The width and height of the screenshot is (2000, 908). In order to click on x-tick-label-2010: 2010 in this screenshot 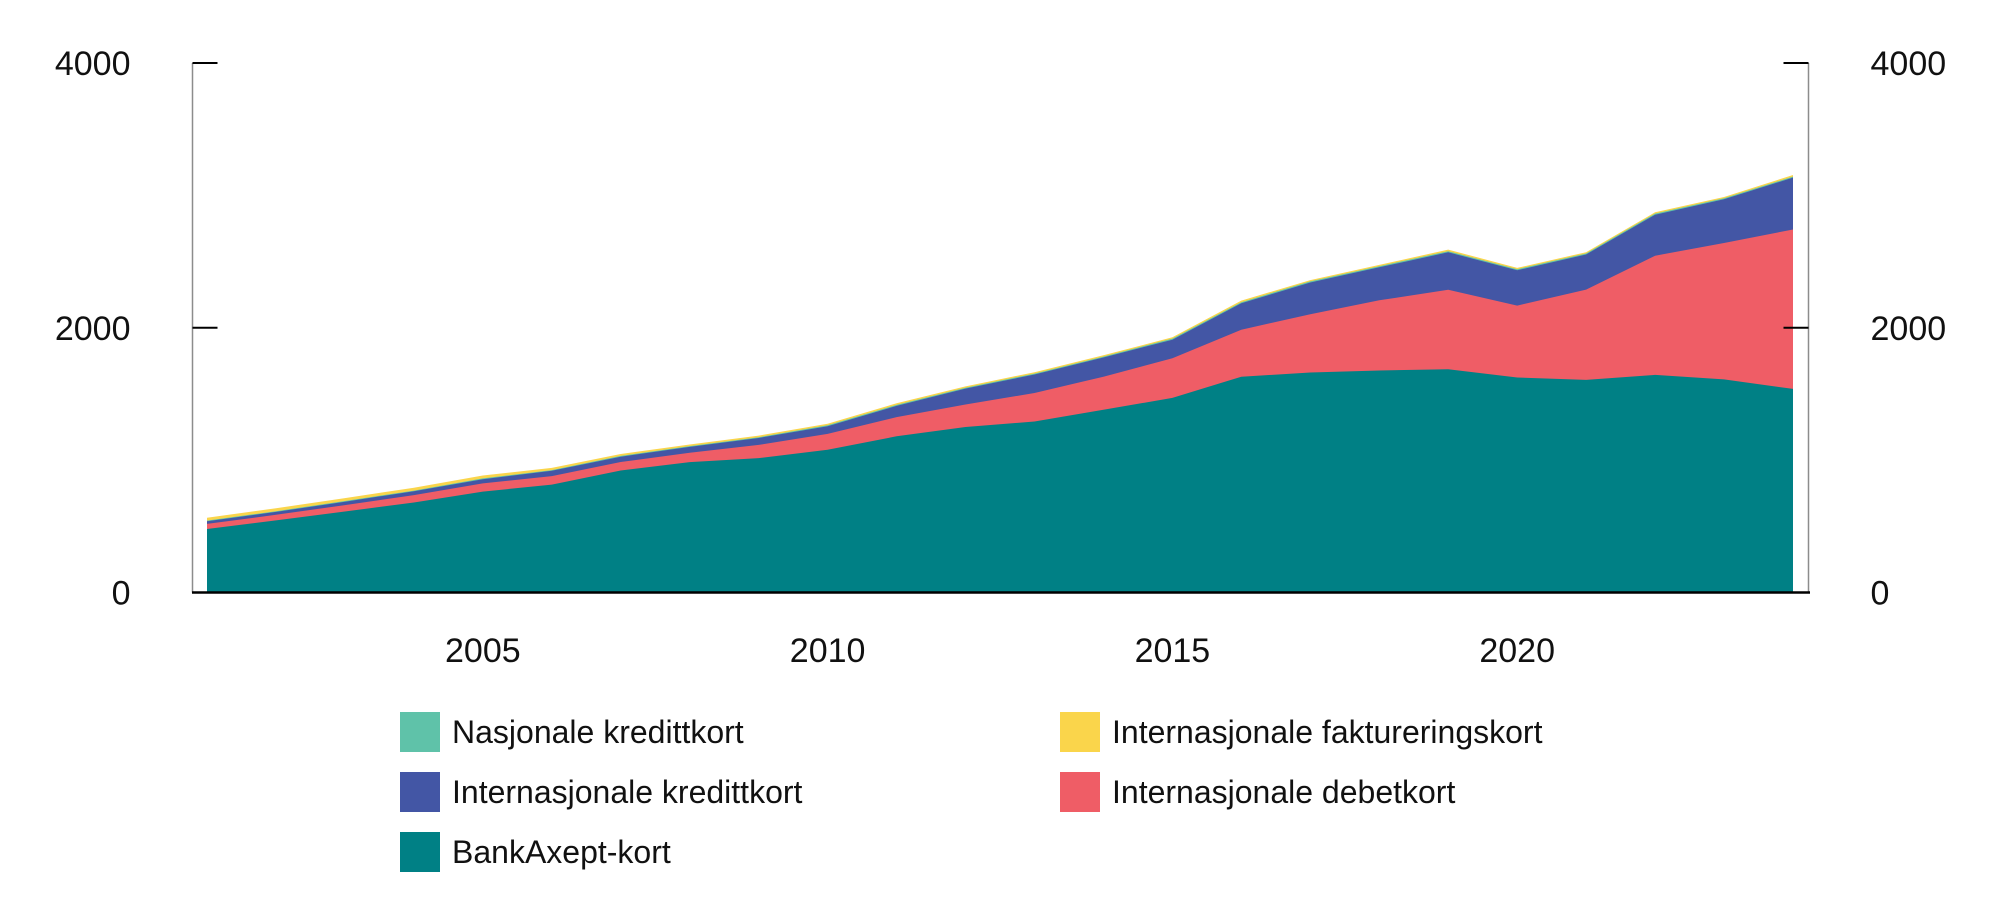, I will do `click(828, 651)`.